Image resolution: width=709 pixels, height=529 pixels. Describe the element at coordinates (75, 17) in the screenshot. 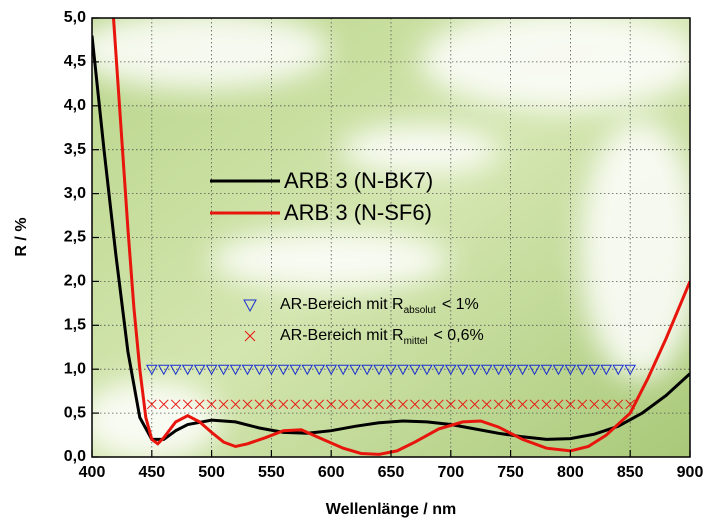

I see `y-tick-label: 5,0` at that location.